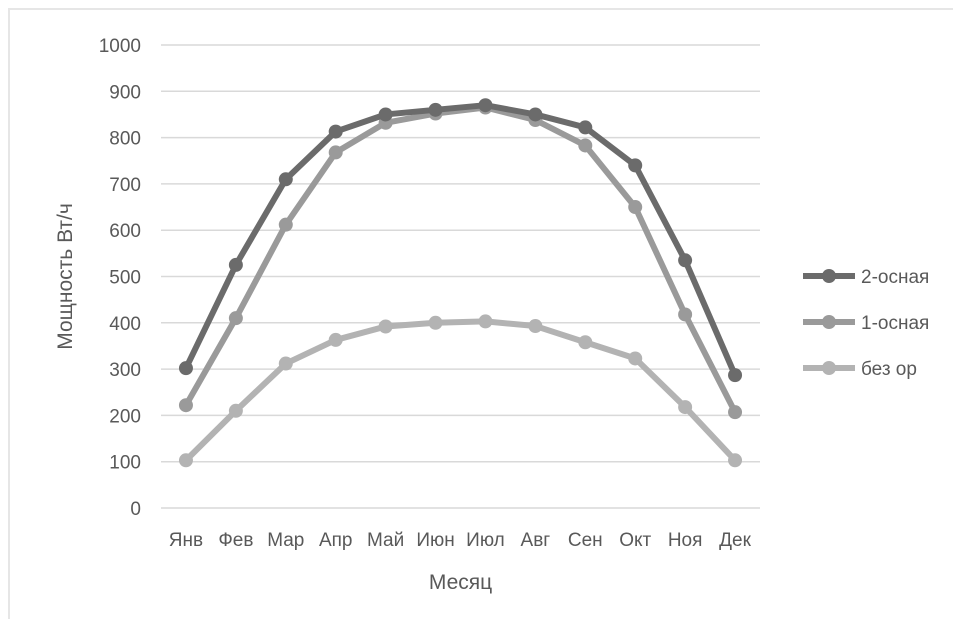 Image resolution: width=957 pixels, height=623 pixels. I want to click on x-tick-label: Июл, so click(485, 540).